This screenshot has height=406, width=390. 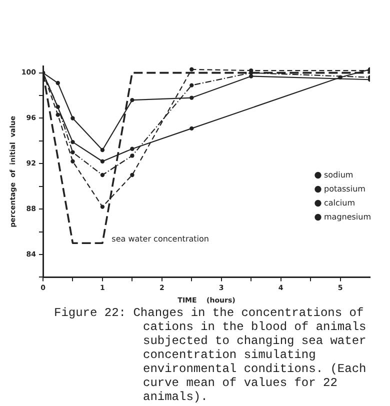 What do you see at coordinates (160, 239) in the screenshot?
I see `annotation: sea water concentration` at bounding box center [160, 239].